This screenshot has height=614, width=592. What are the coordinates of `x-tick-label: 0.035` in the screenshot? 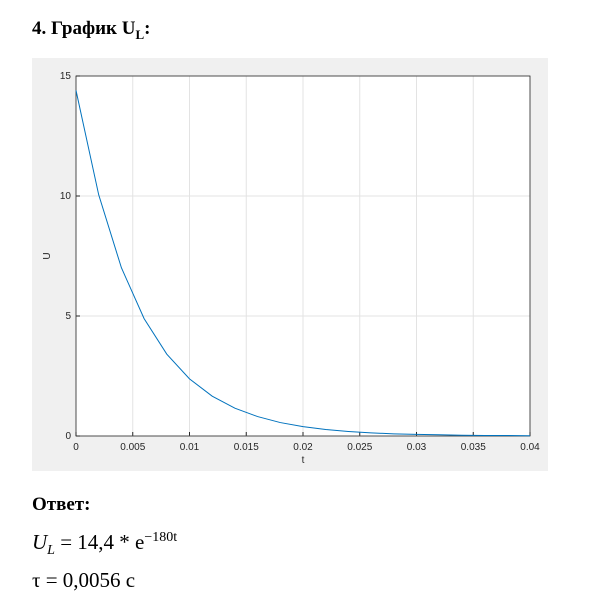 It's located at (473, 447).